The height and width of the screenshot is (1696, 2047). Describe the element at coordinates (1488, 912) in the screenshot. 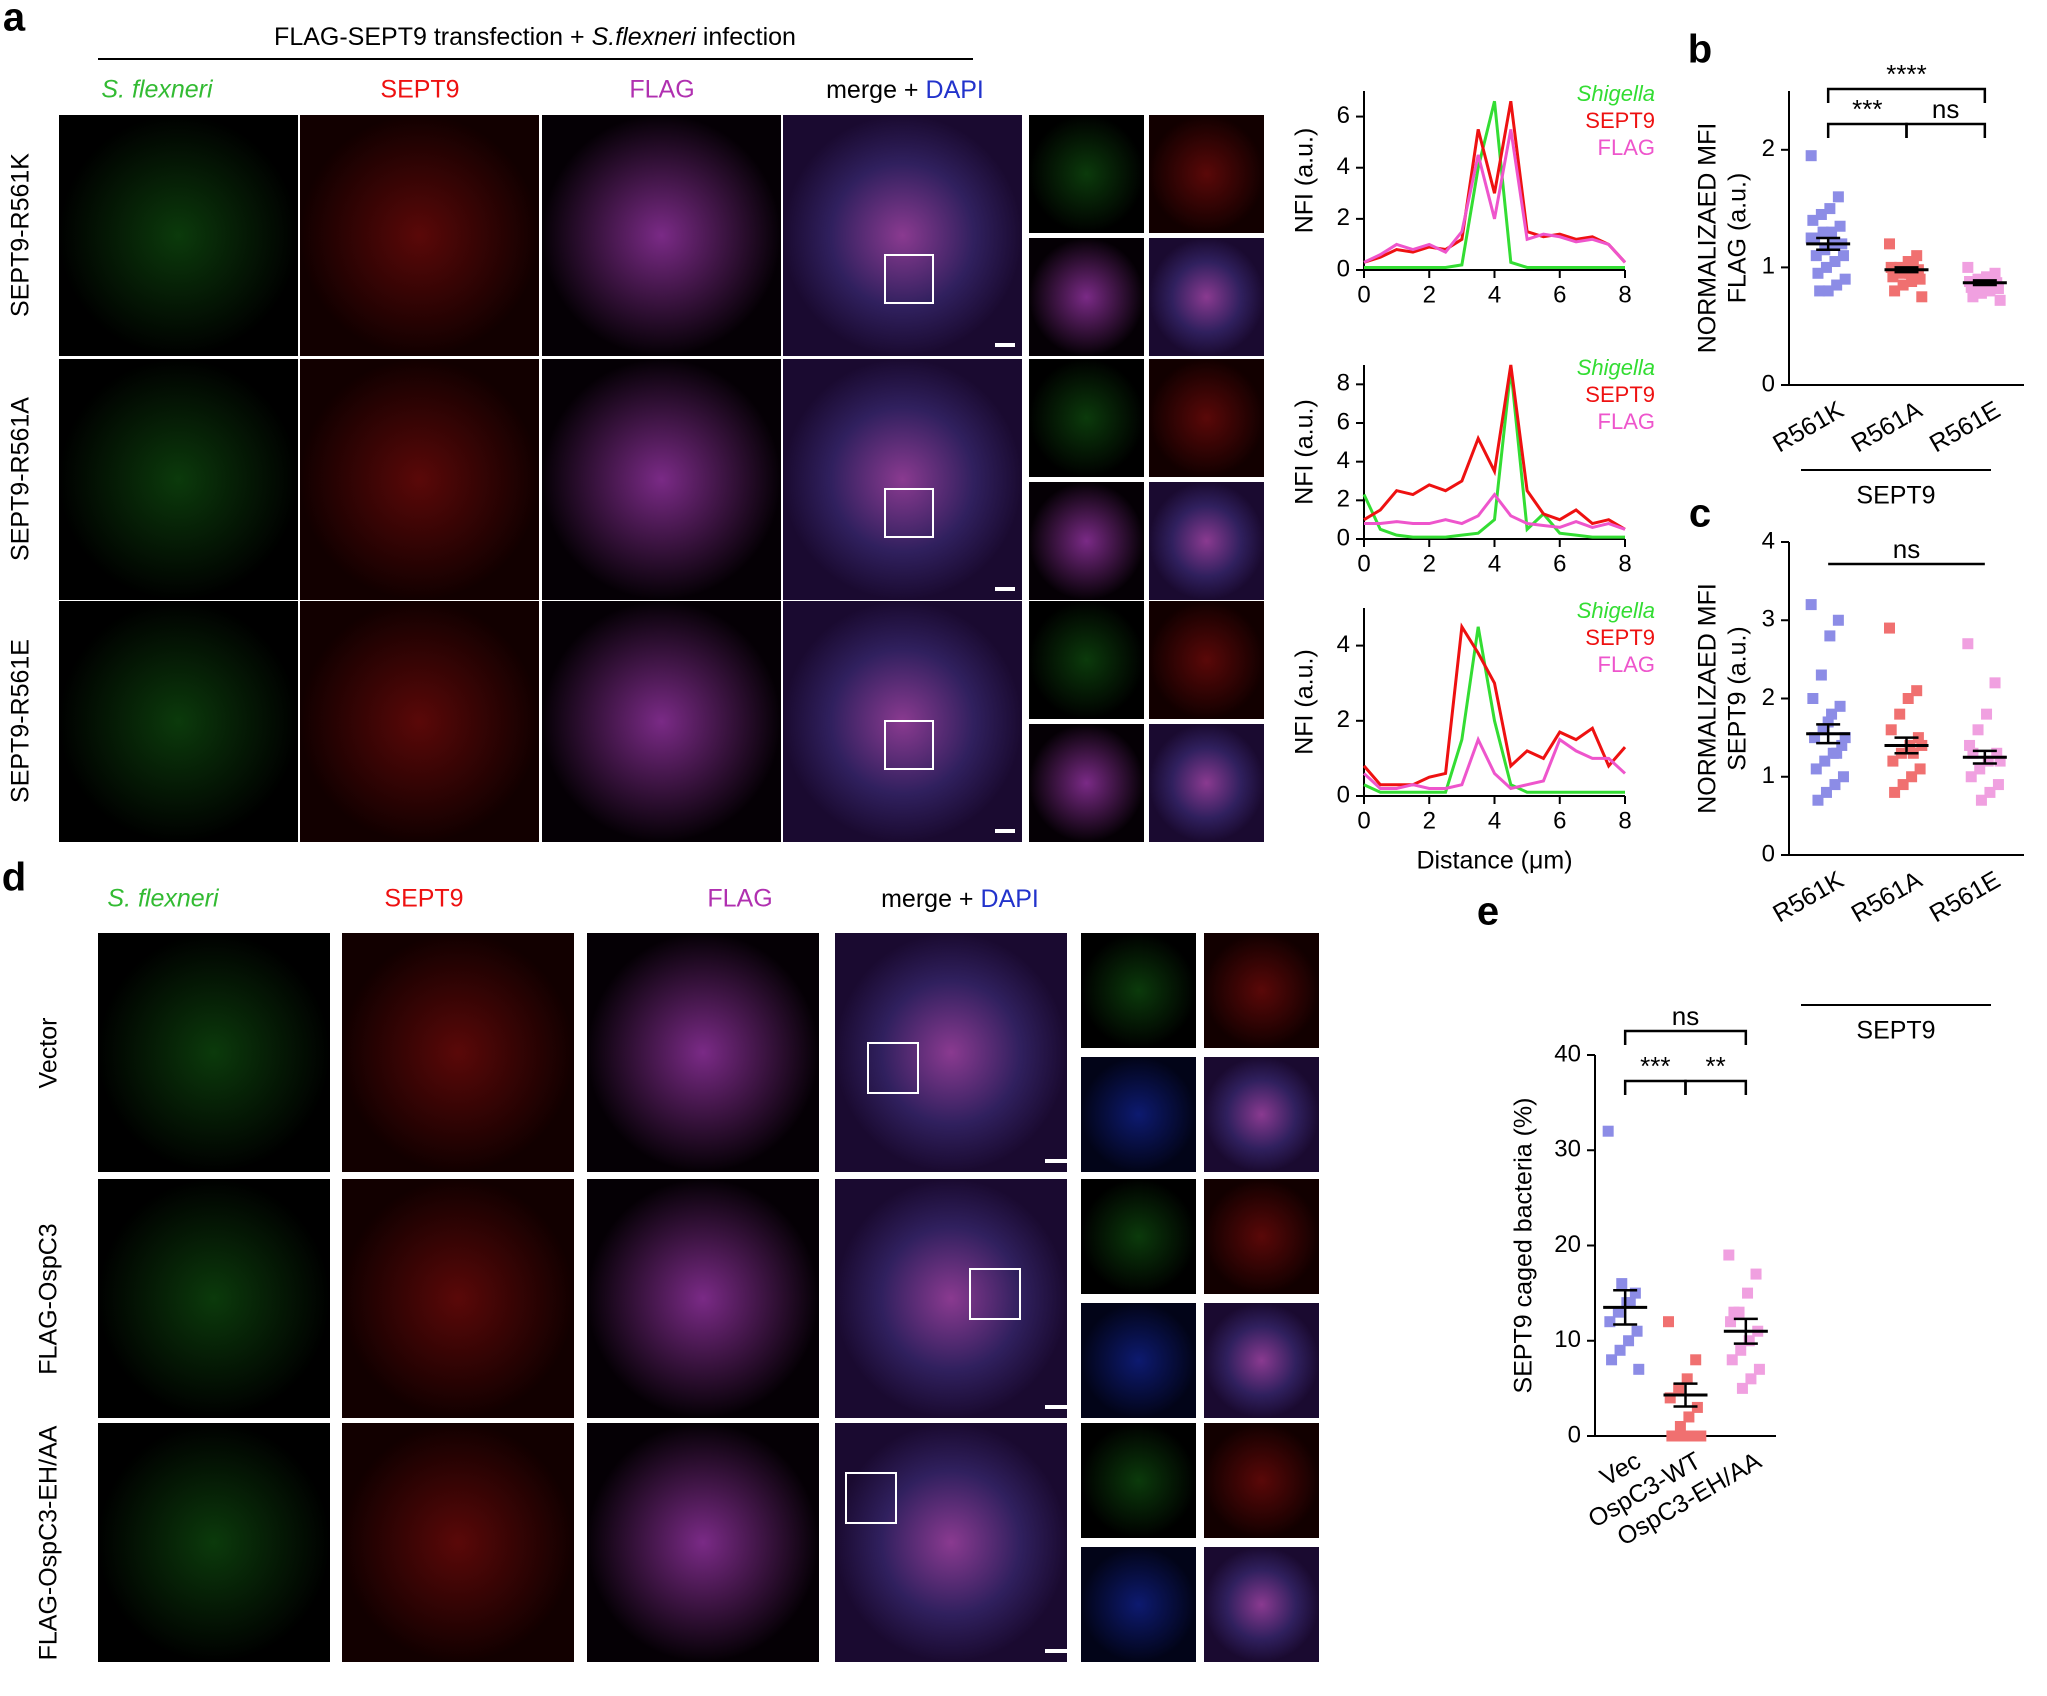

I see `panel-letter: e` at that location.